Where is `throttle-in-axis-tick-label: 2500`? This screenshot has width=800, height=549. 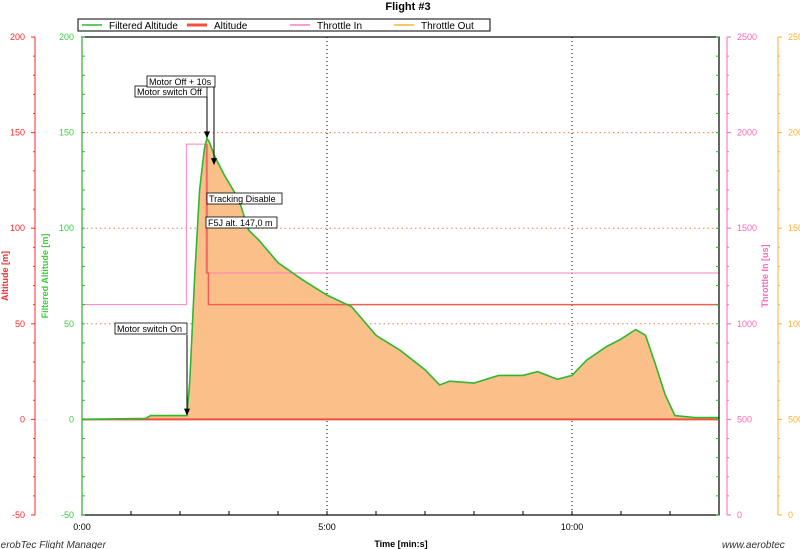
throttle-in-axis-tick-label: 2500 is located at coordinates (747, 37).